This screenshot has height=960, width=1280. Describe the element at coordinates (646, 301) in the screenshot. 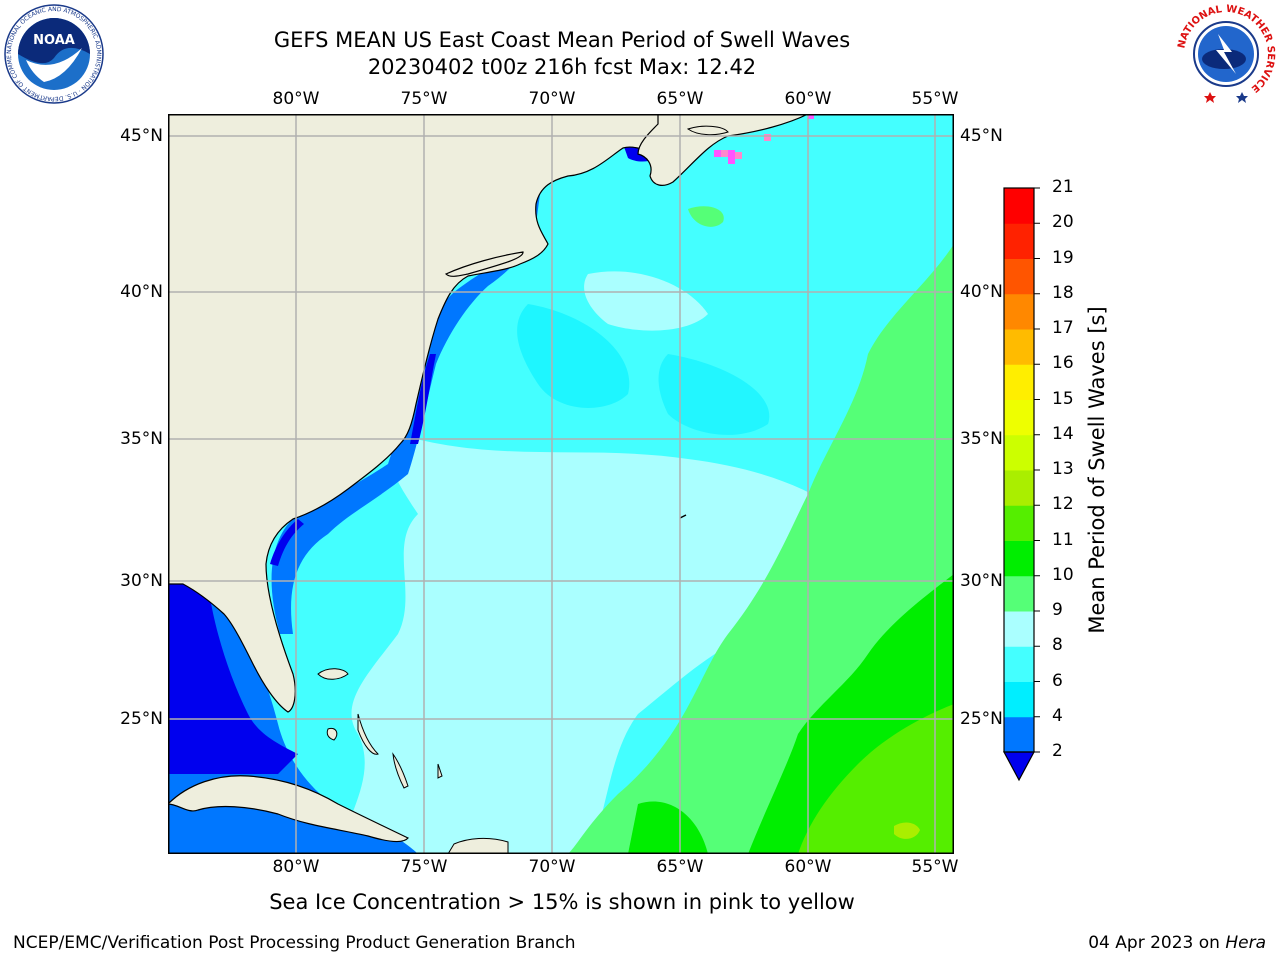

I see `field-8-9s` at that location.